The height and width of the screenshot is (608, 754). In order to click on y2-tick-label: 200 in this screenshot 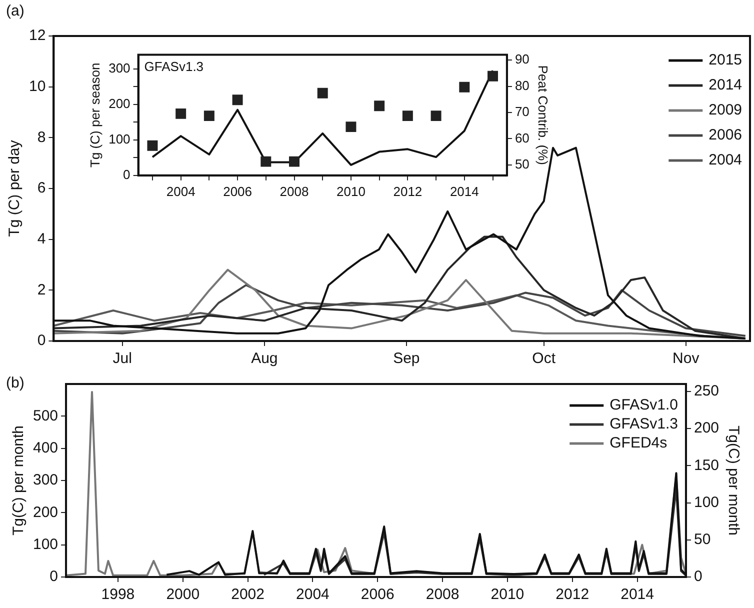, I will do `click(707, 428)`.